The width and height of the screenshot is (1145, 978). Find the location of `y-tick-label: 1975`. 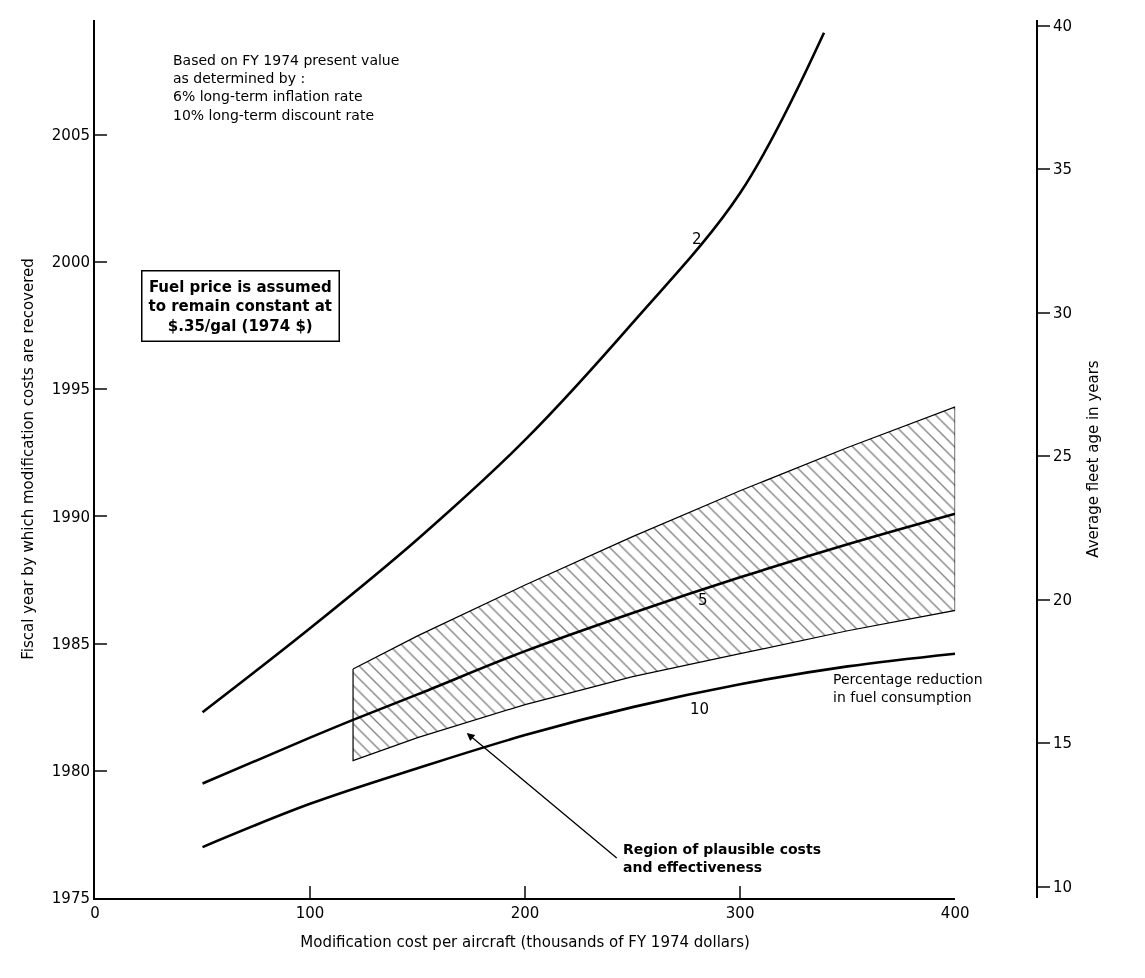

y-tick-label: 1975 is located at coordinates (70, 898).